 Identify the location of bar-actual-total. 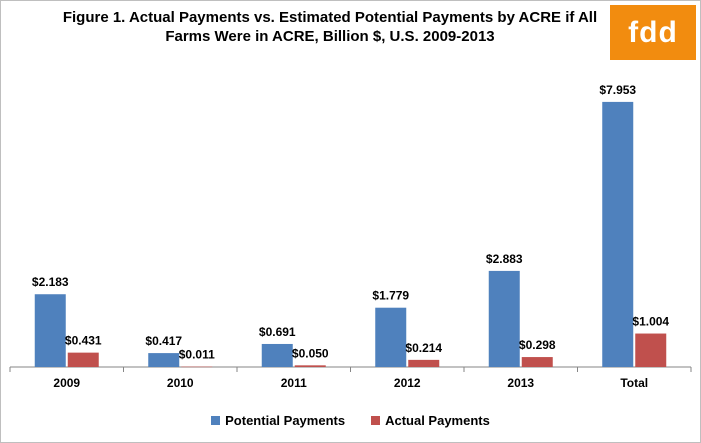
(651, 350).